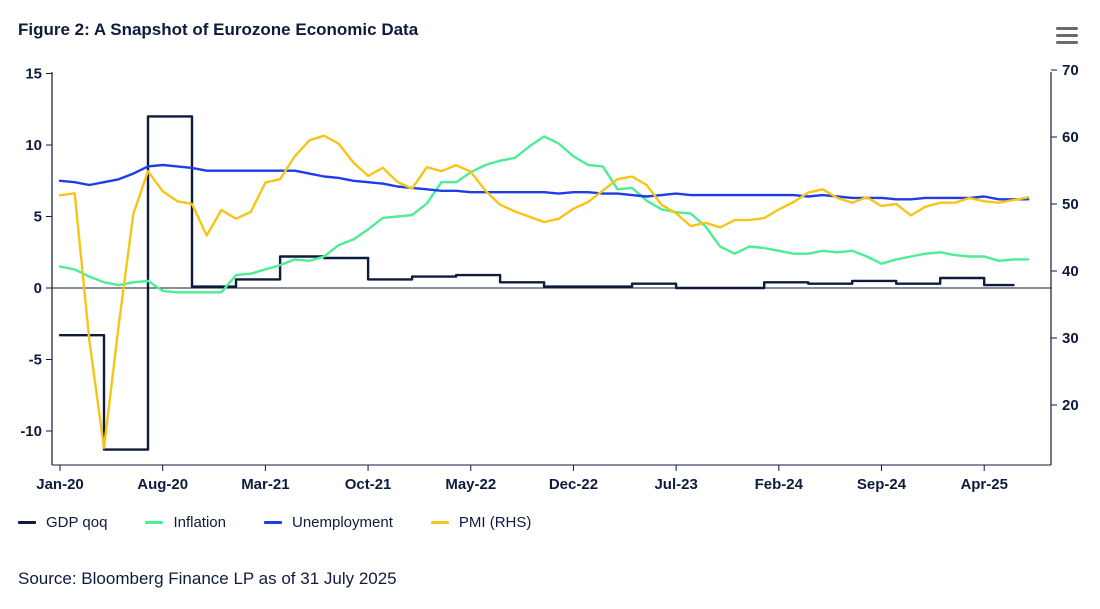 This screenshot has width=1100, height=609. I want to click on left-tick-label: 10, so click(33, 145).